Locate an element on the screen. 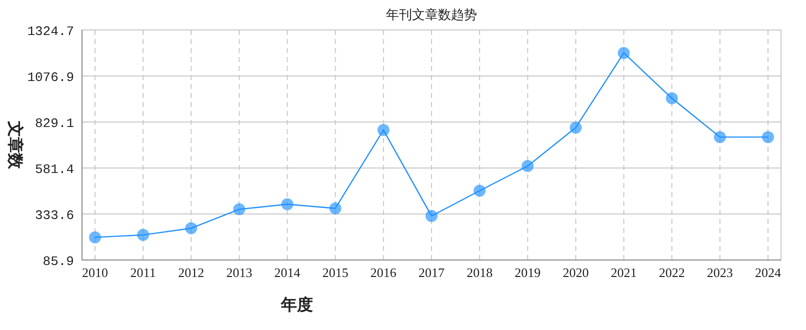 Image resolution: width=806 pixels, height=330 pixels. y-axis-title: 文章数 is located at coordinates (15, 145).